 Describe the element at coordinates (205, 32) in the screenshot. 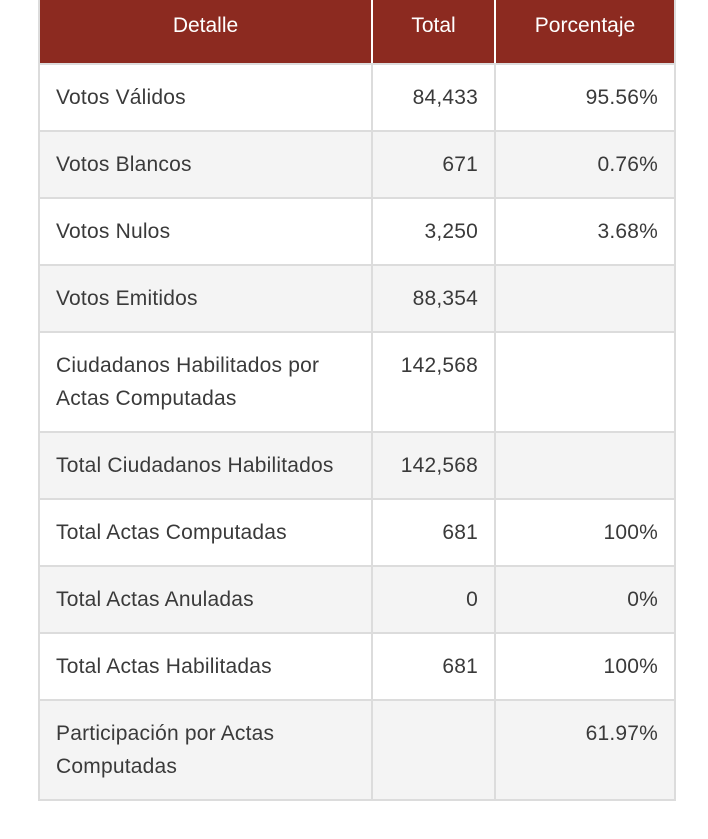

I see `column-header-detalle: Detalle` at that location.